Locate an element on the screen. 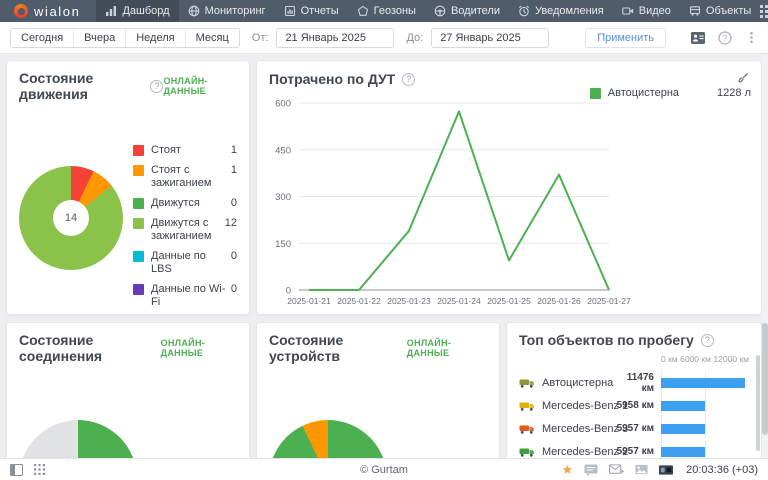  page-scrollbar-thumb is located at coordinates (765, 379).